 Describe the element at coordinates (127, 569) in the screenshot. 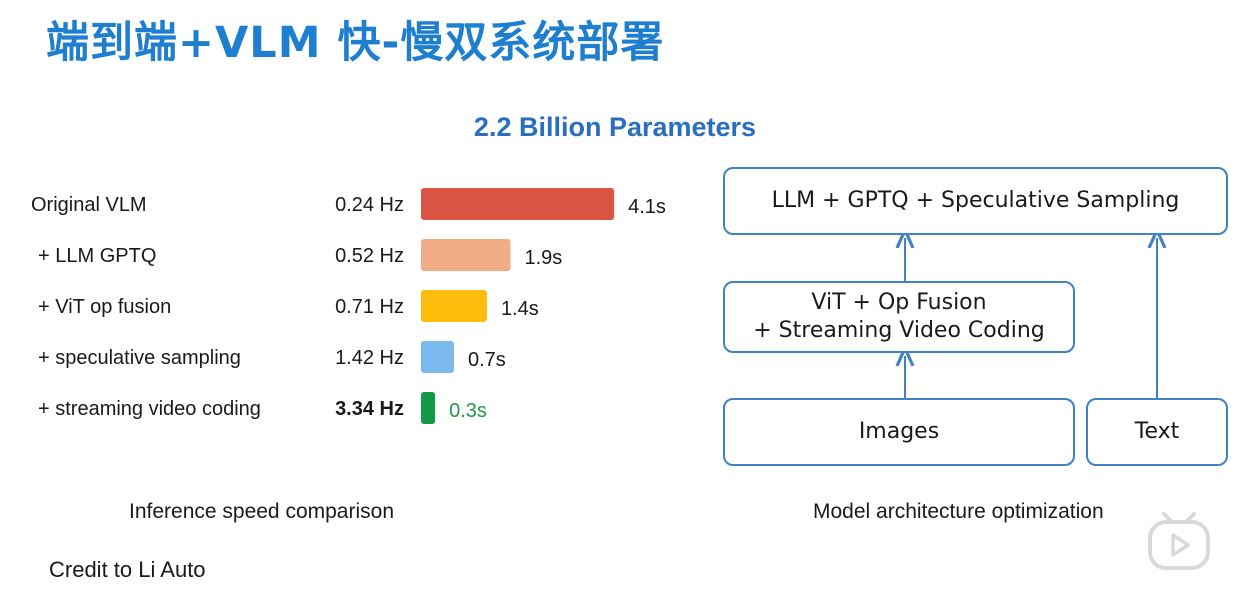

I see `credit-text: Credit to Li Auto` at that location.